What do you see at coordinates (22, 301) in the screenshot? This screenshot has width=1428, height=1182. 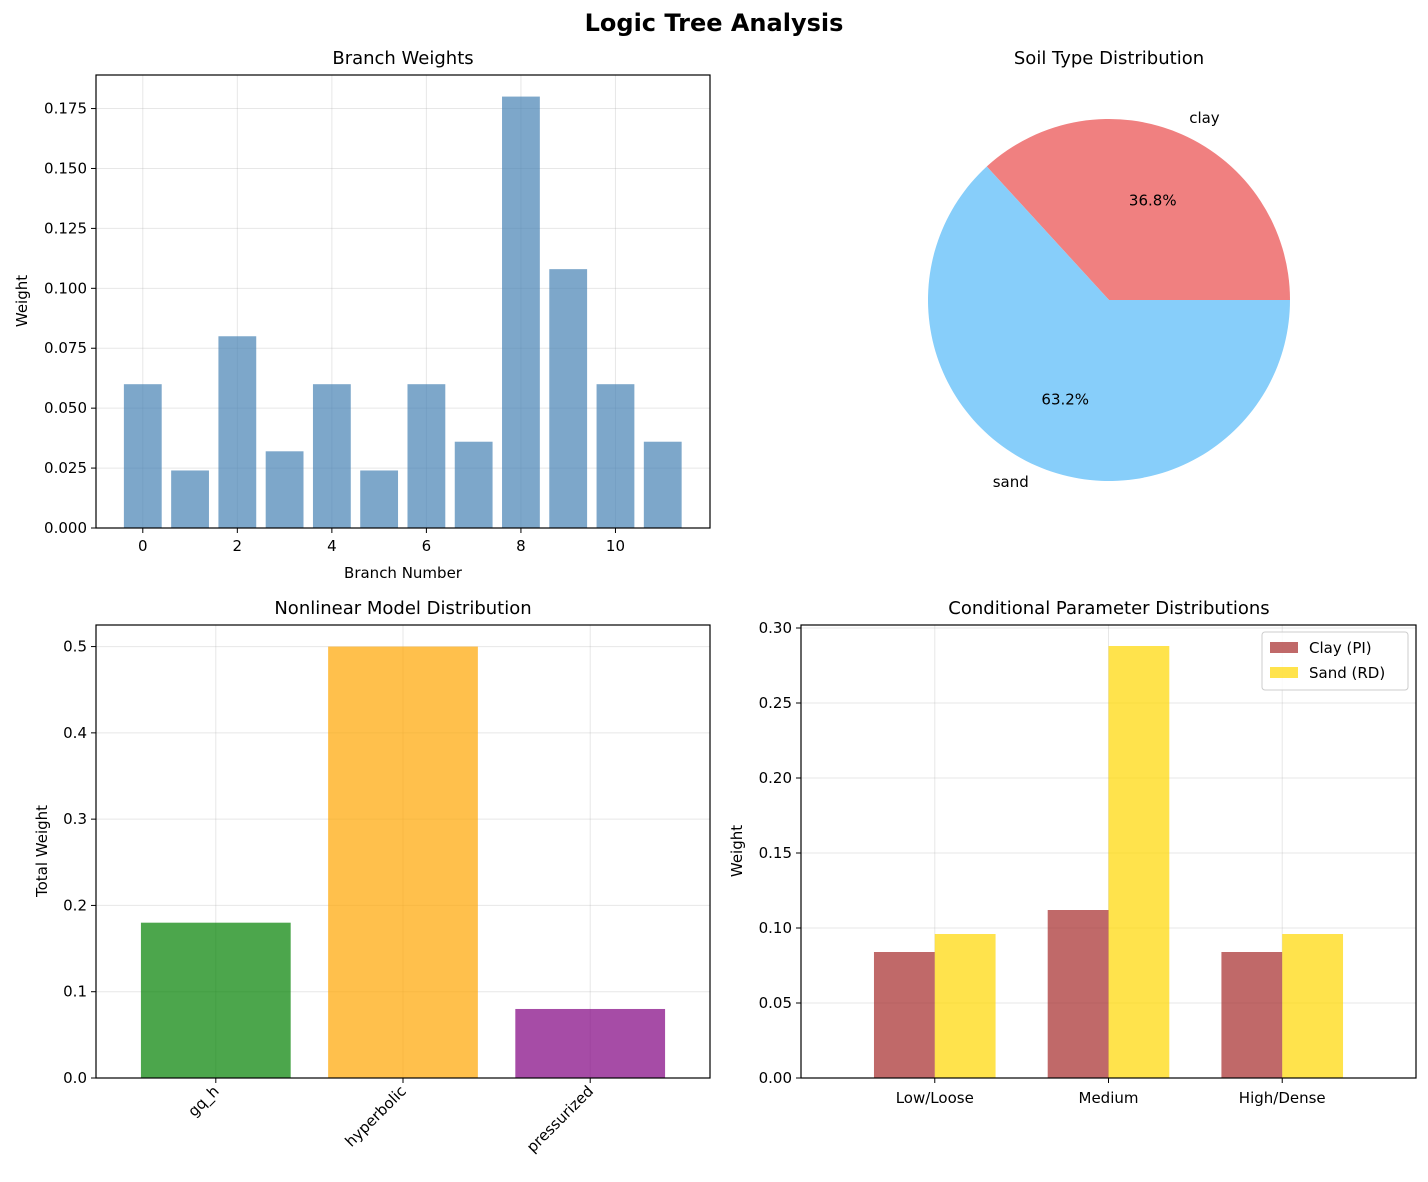 I see `branch-weights-ylabel: Weight` at bounding box center [22, 301].